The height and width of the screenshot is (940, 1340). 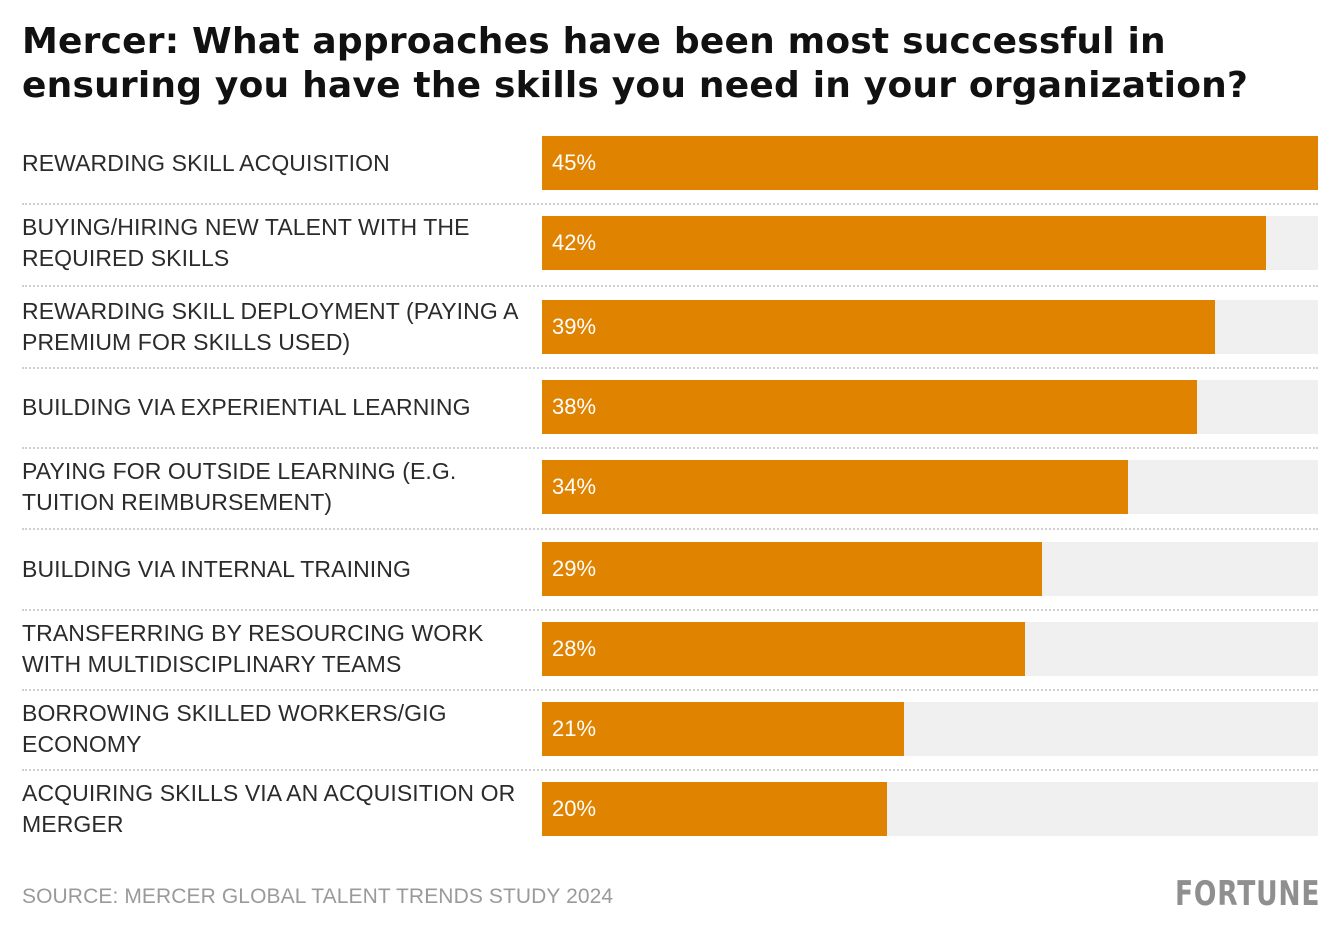 What do you see at coordinates (574, 568) in the screenshot?
I see `data-label: 29%` at bounding box center [574, 568].